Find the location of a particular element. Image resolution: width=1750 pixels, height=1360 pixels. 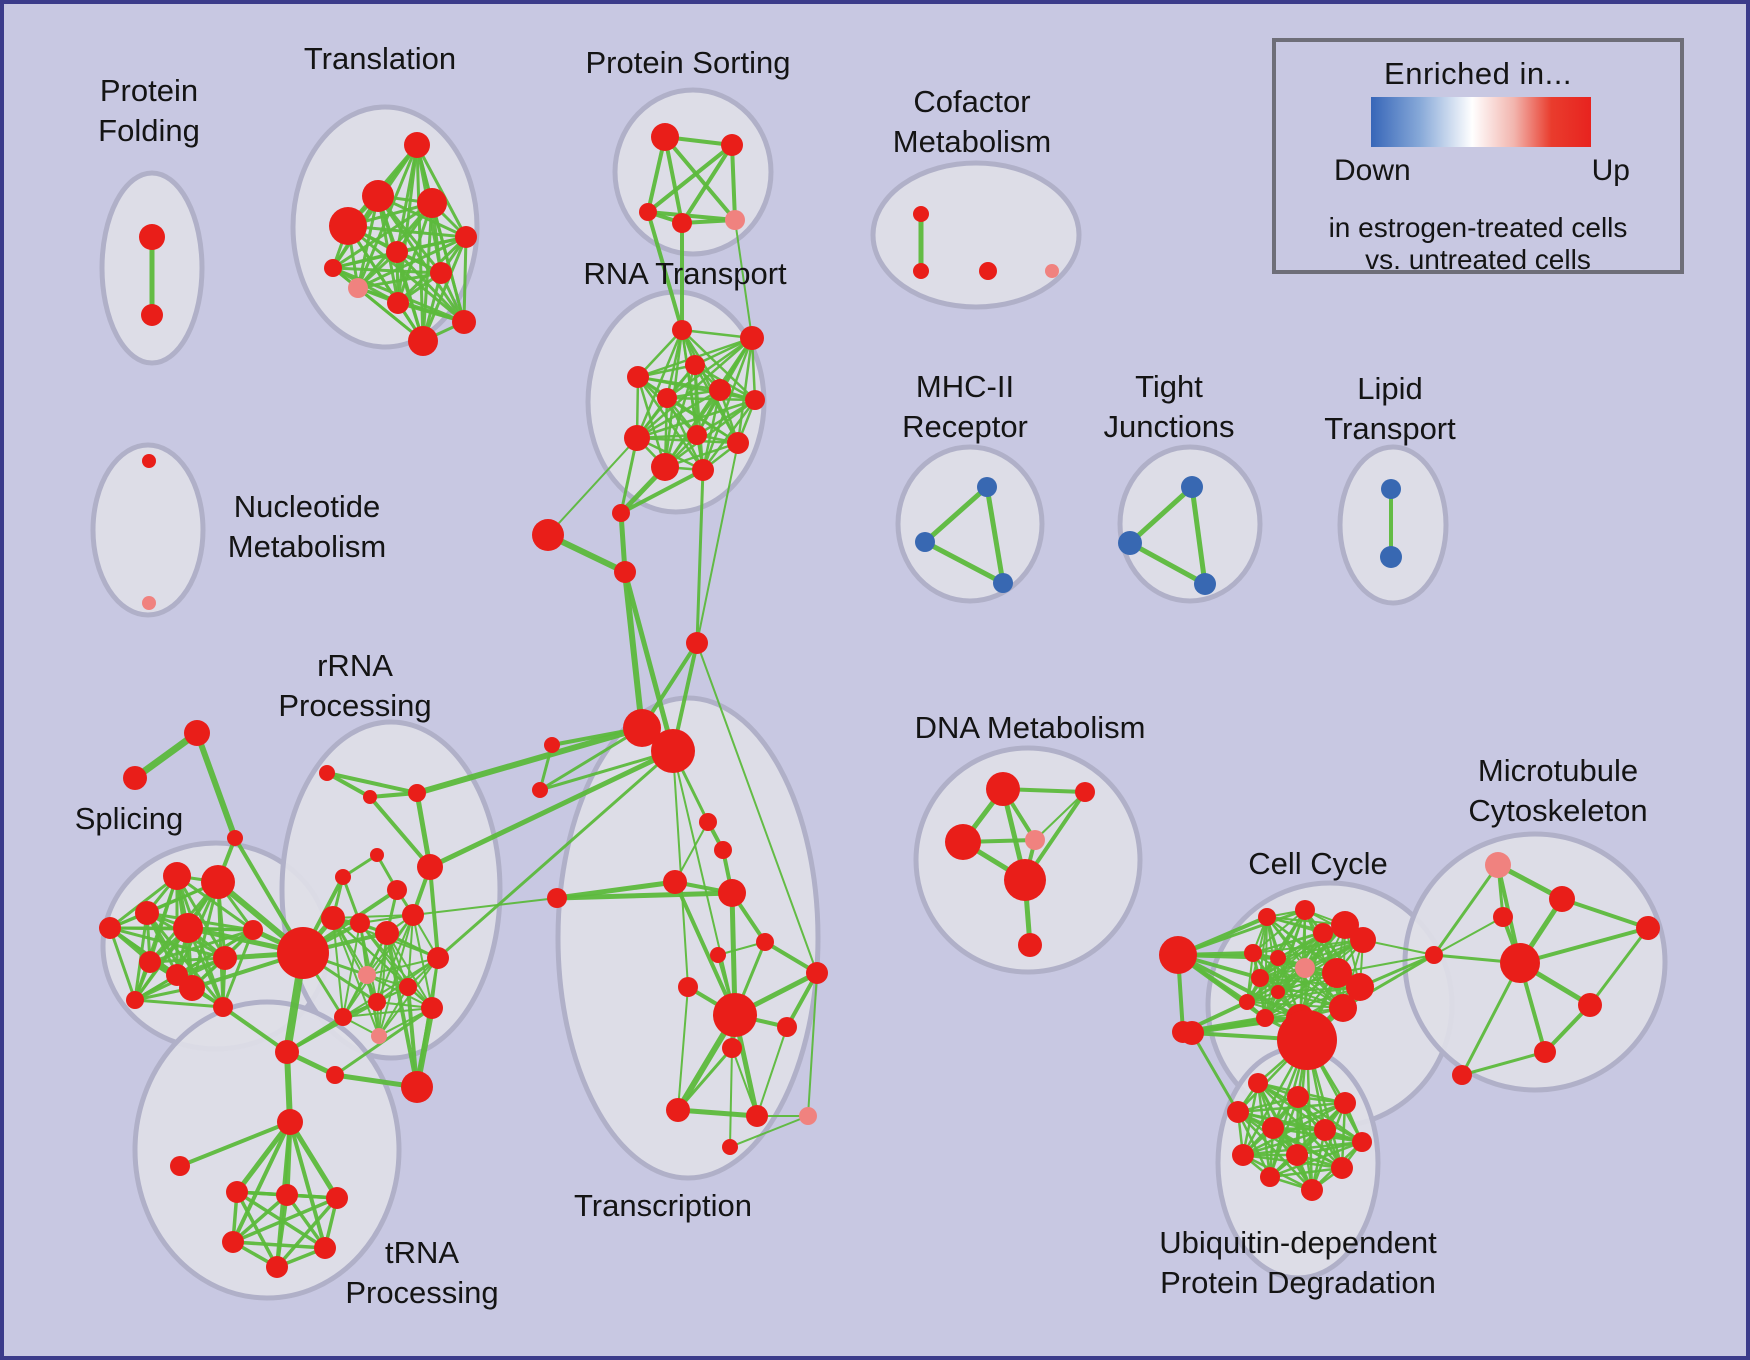

network-node-ub12 is located at coordinates (1312, 1190).